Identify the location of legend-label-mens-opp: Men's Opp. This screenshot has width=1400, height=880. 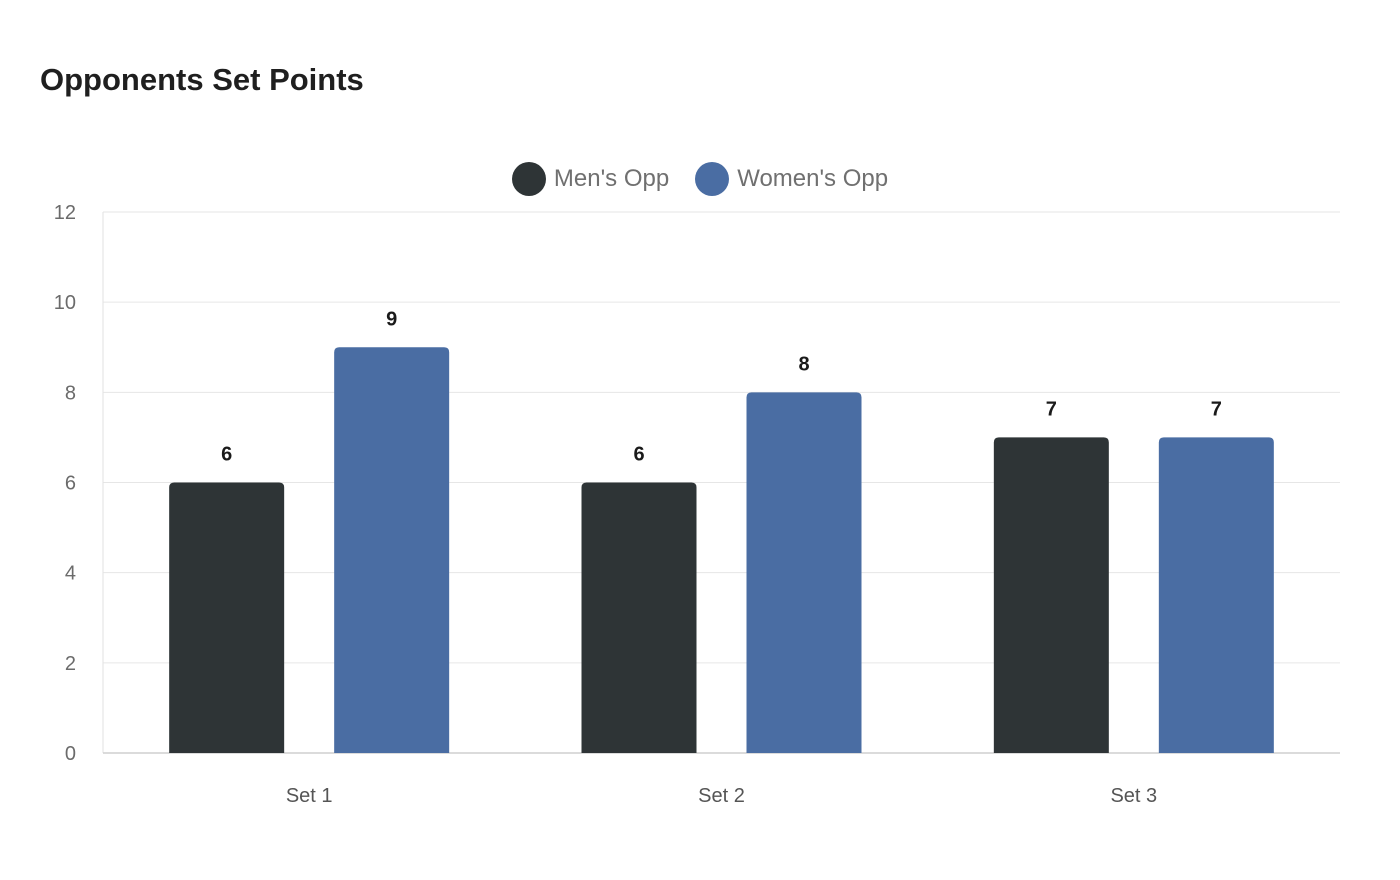
(611, 178).